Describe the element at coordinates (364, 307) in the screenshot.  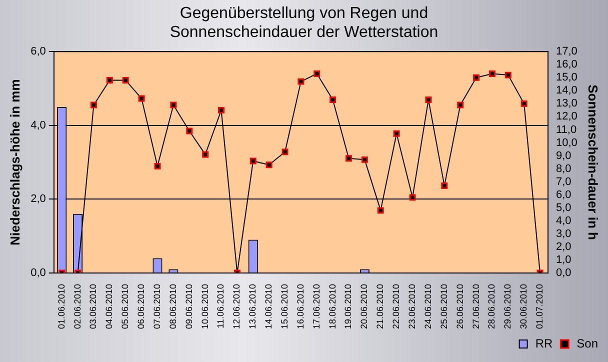
I see `x-tick-label: 20.06.2010` at that location.